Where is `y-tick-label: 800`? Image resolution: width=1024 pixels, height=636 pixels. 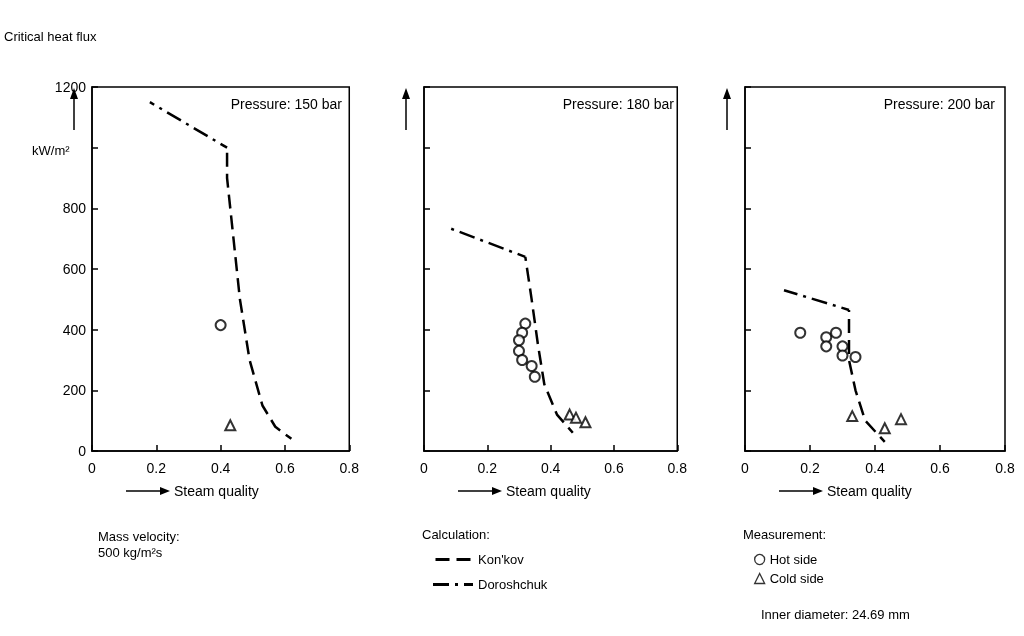
y-tick-label: 800 is located at coordinates (74, 208).